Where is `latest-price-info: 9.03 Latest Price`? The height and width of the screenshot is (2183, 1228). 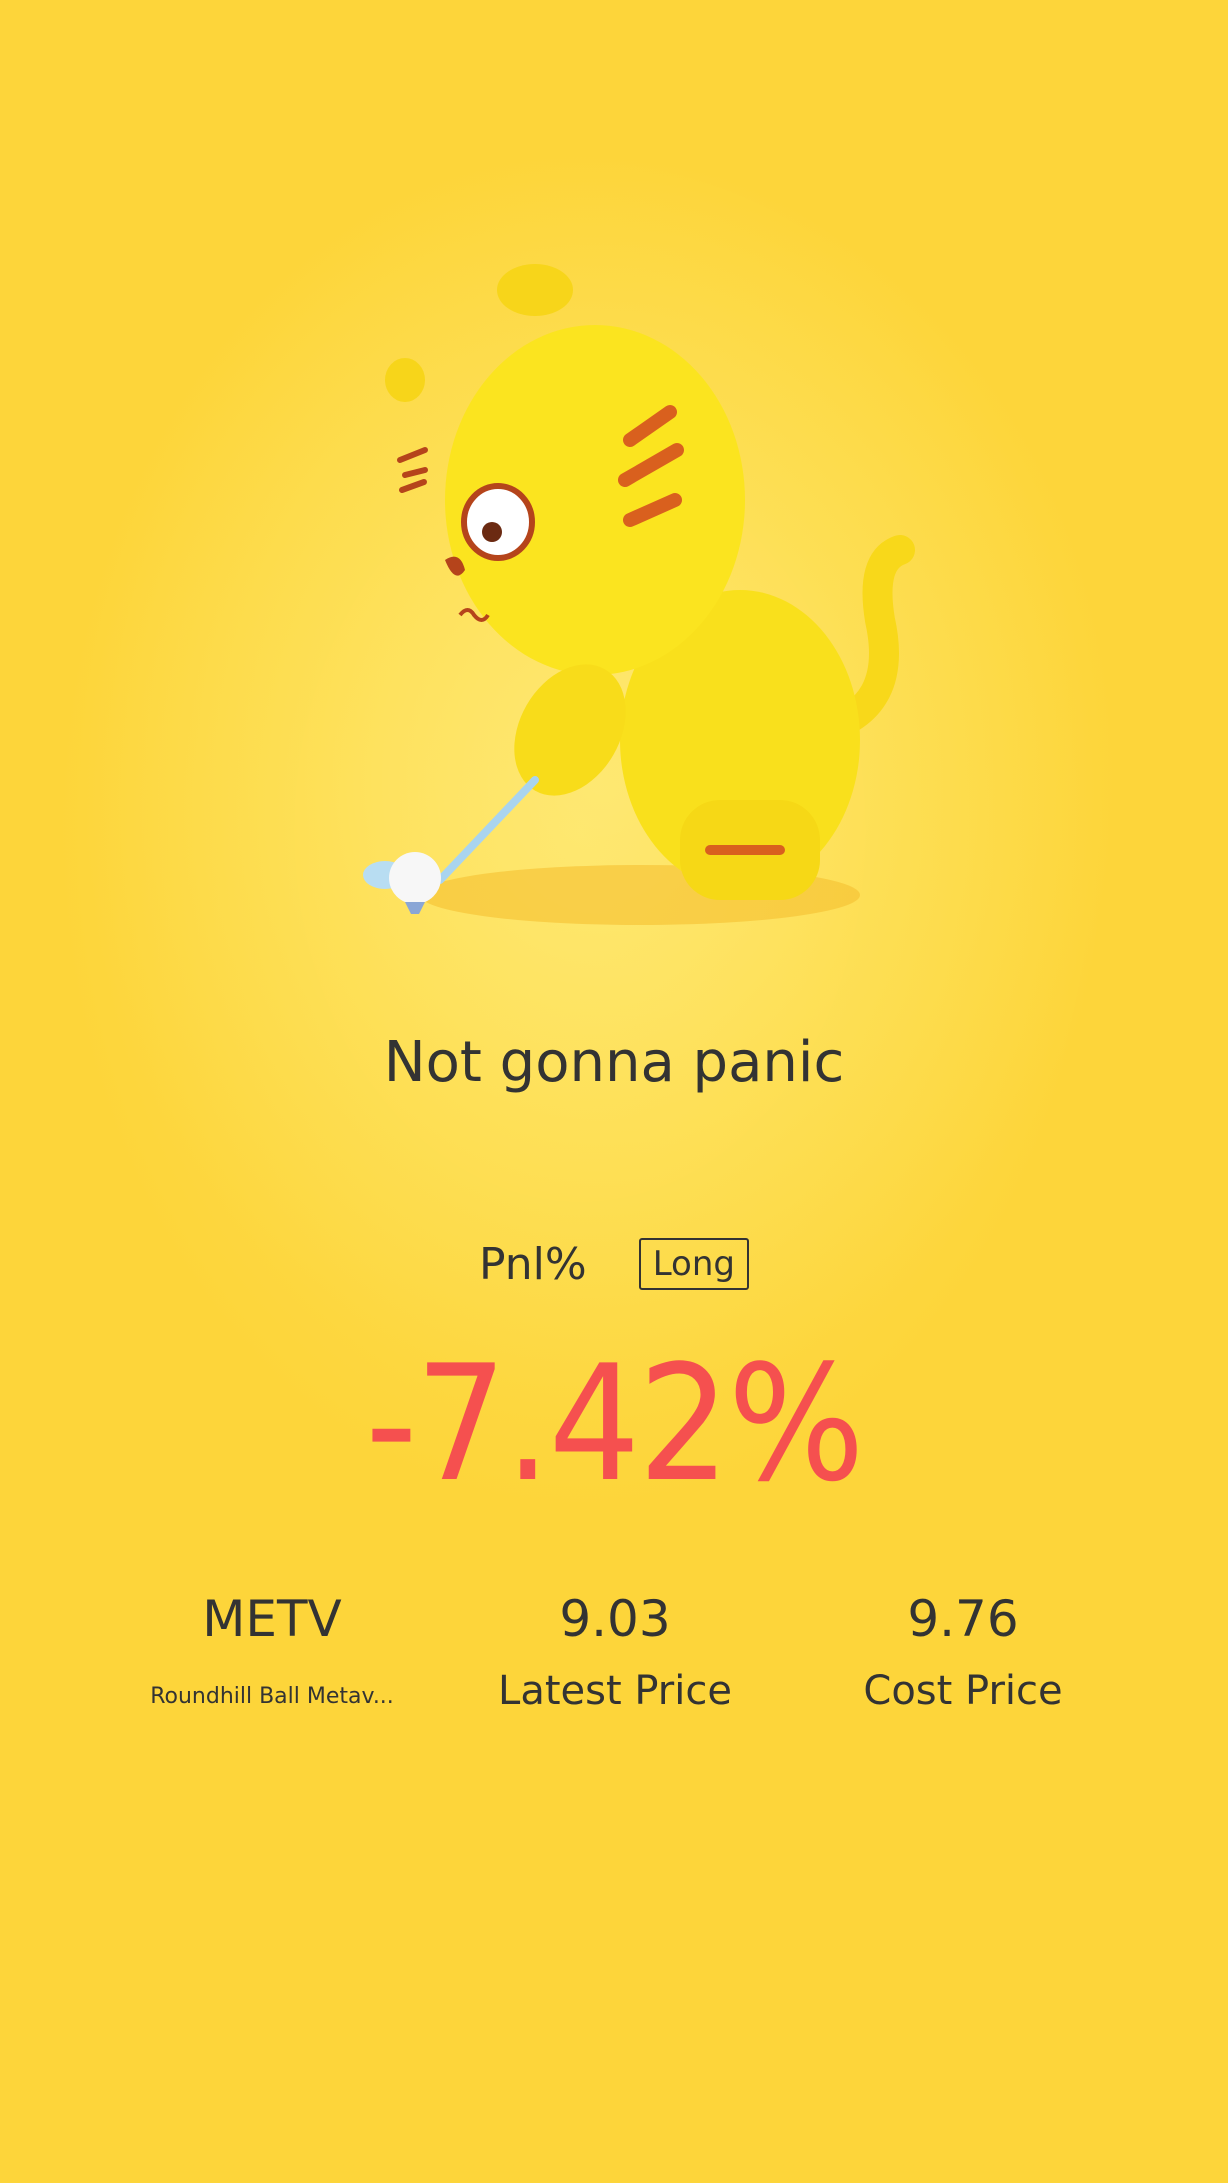 latest-price-info: 9.03 Latest Price is located at coordinates (615, 1652).